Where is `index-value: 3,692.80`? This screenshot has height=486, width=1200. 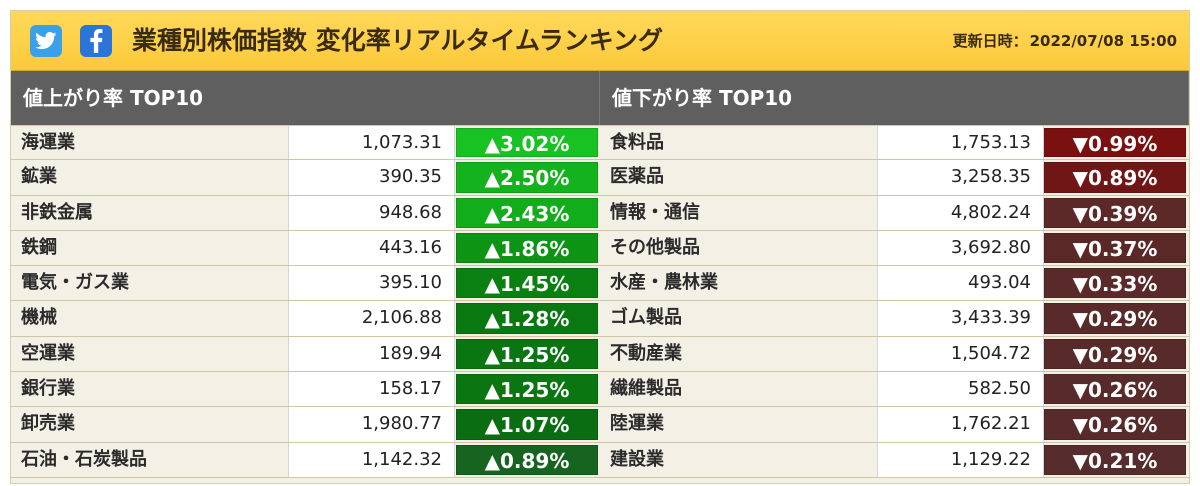
index-value: 3,692.80 is located at coordinates (960, 248).